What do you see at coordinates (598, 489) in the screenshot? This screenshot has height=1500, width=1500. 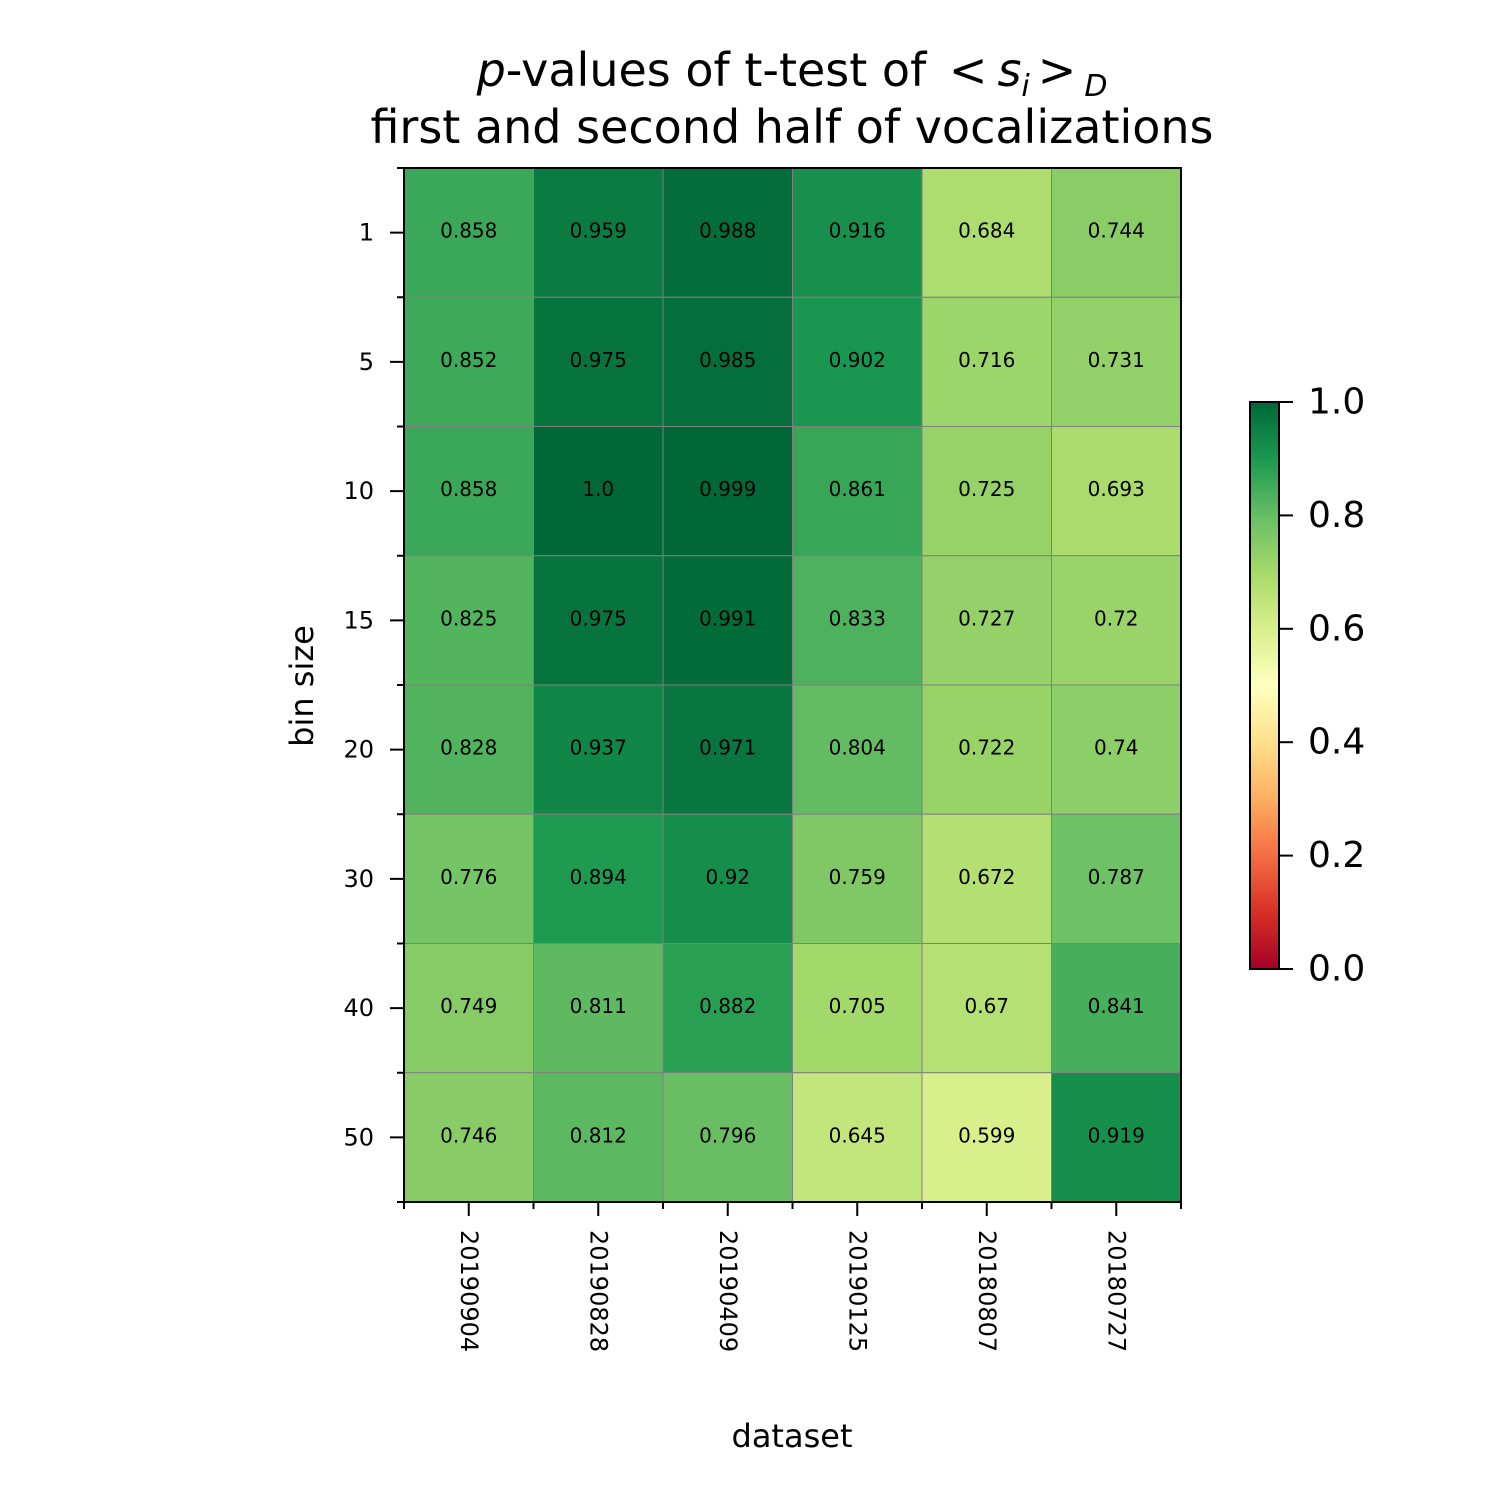 I see `cell-value-label: 1.0` at bounding box center [598, 489].